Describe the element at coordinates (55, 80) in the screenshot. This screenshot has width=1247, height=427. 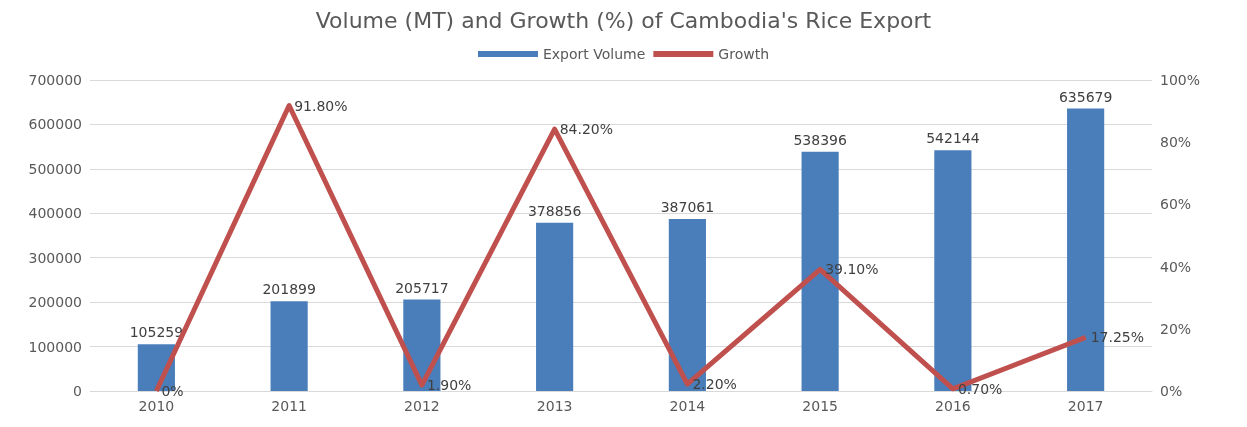
I see `y-tick-label: 700000` at that location.